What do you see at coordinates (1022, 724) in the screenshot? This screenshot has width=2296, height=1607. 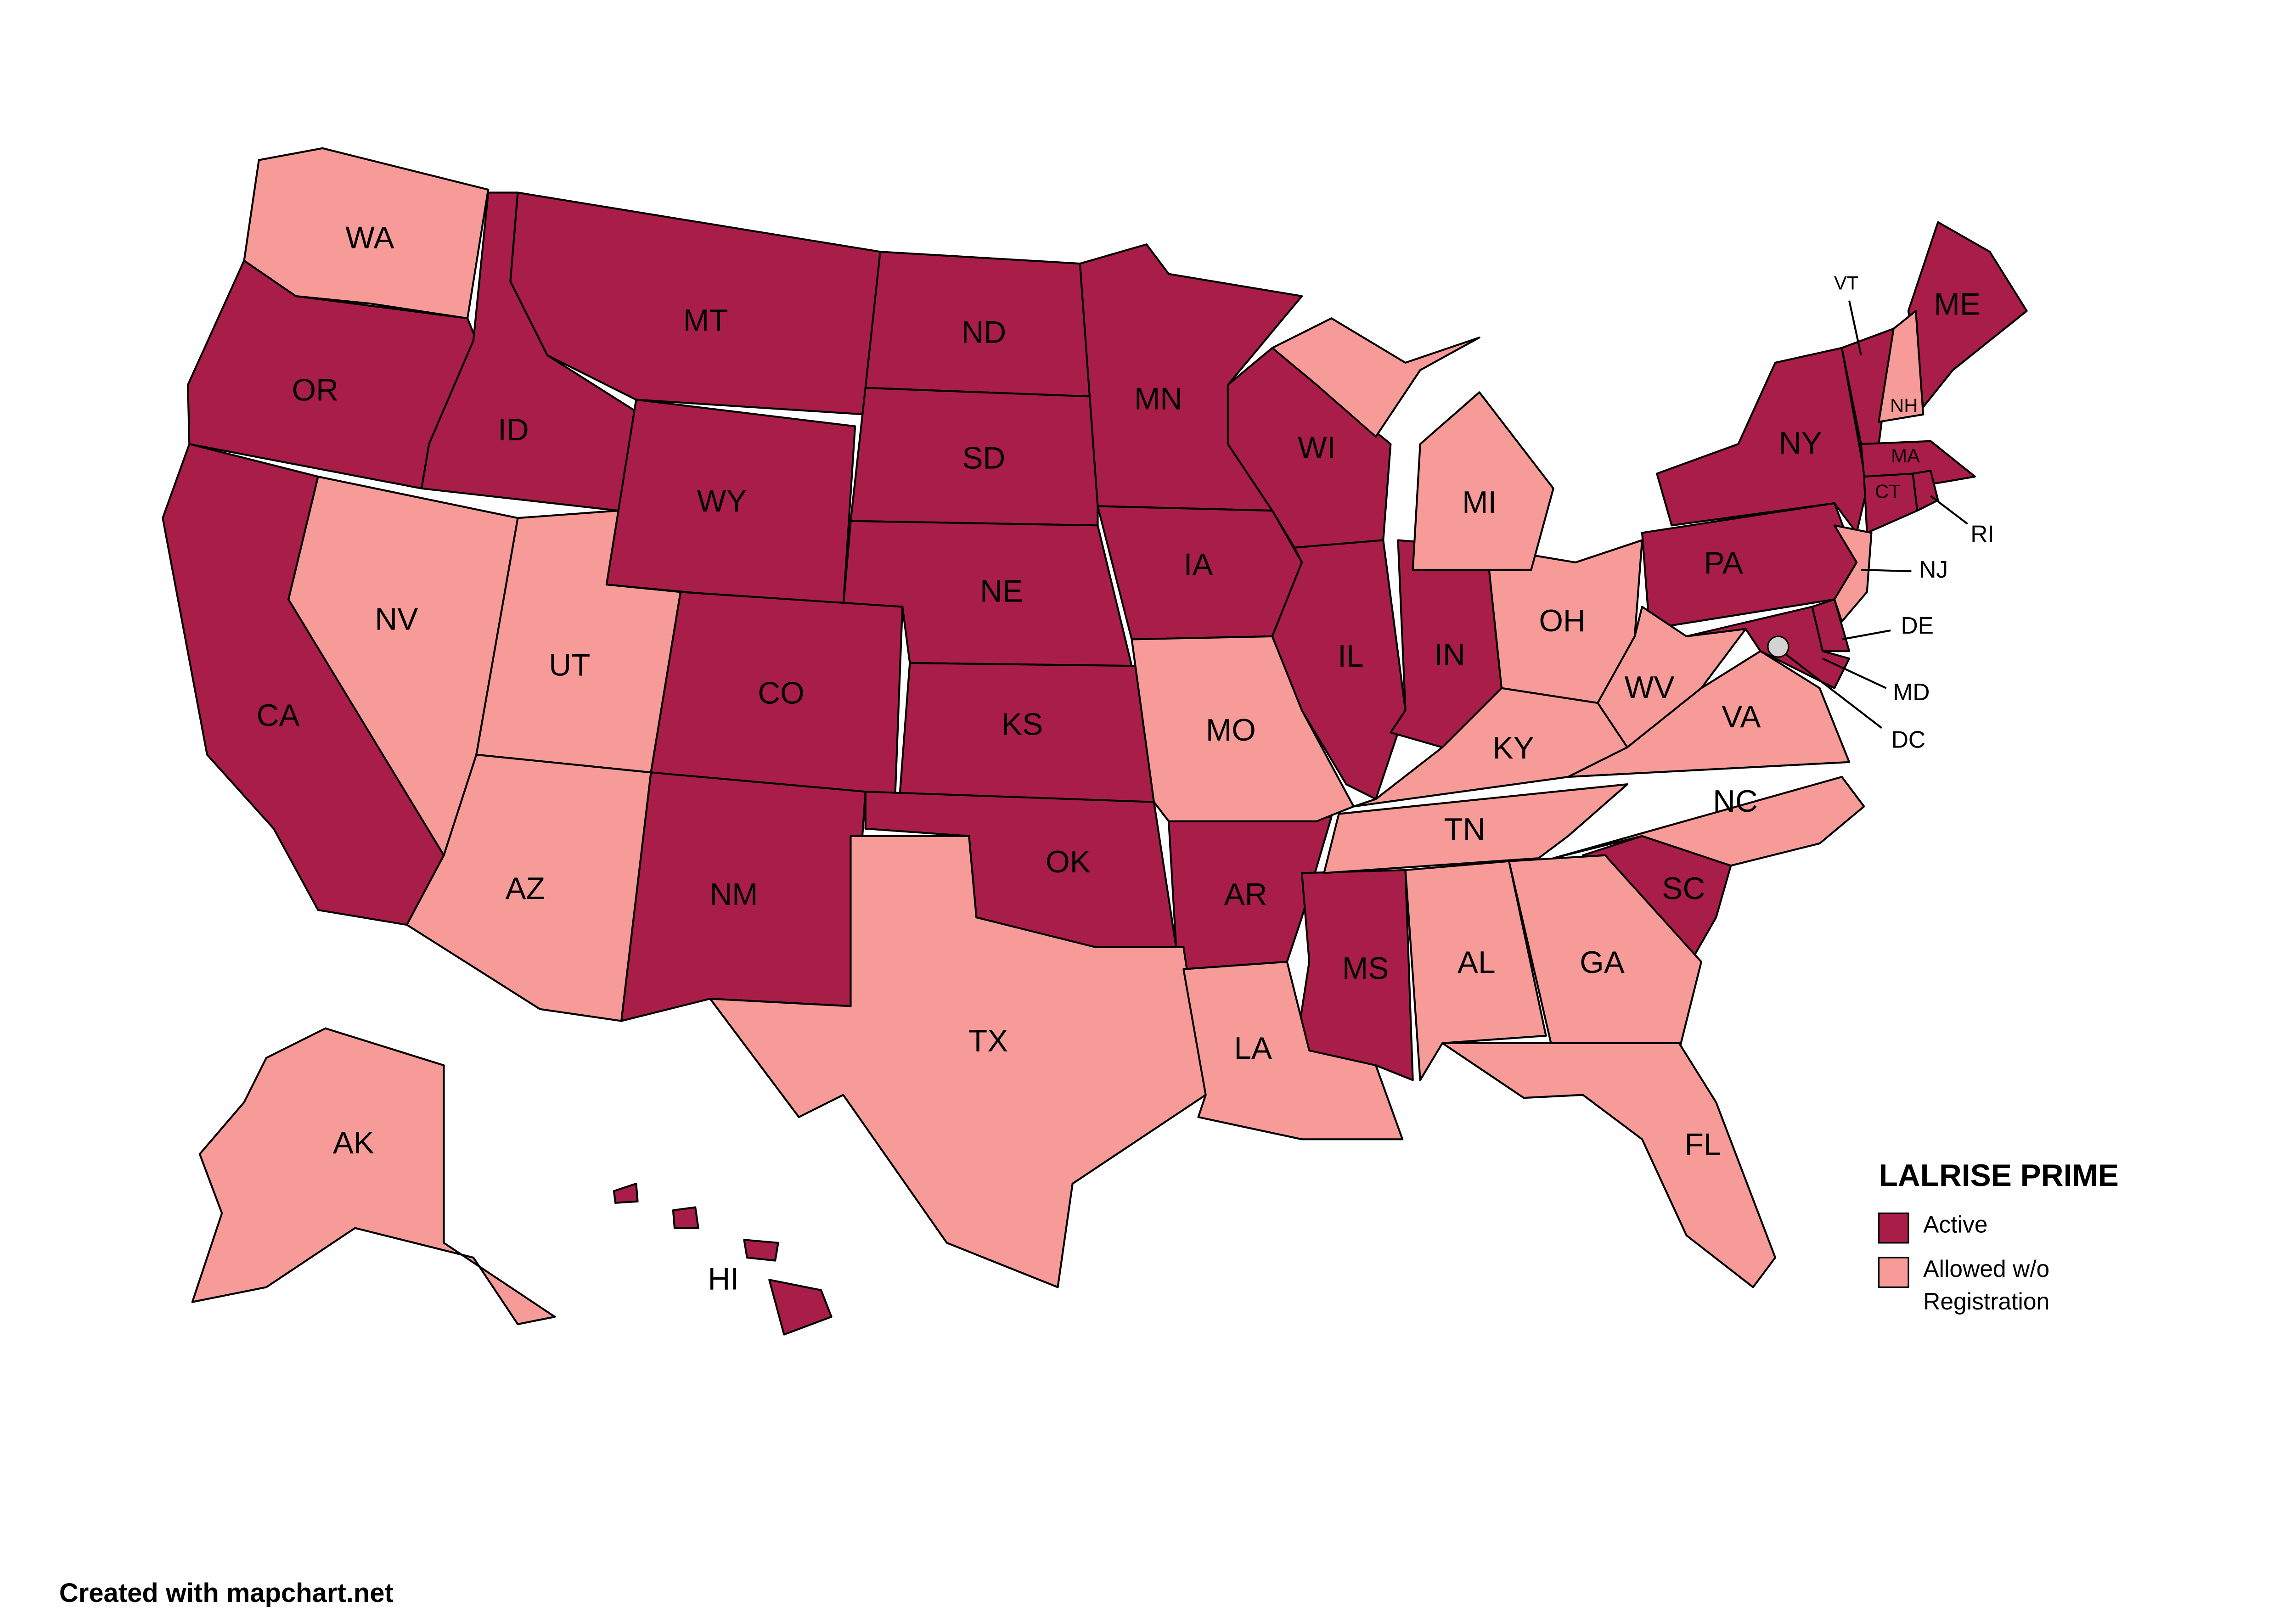 I see `state-label: KS` at bounding box center [1022, 724].